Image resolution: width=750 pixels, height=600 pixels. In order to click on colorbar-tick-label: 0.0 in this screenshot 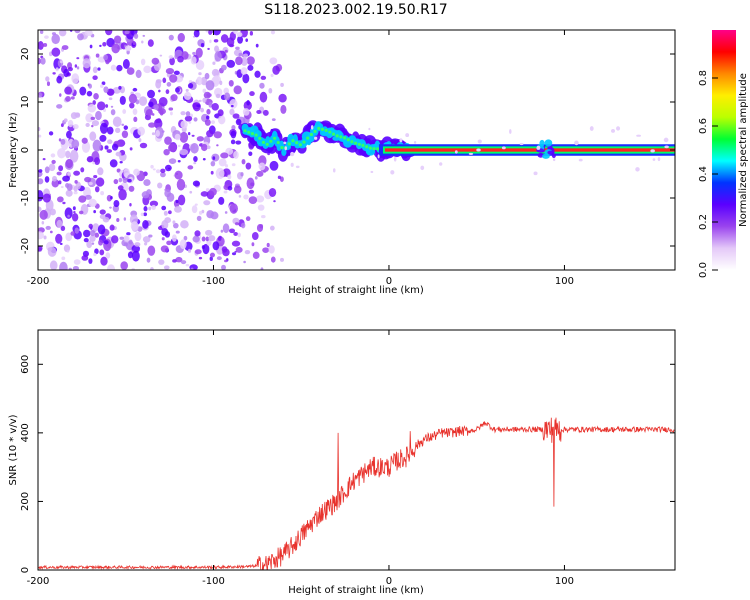, I will do `click(703, 270)`.